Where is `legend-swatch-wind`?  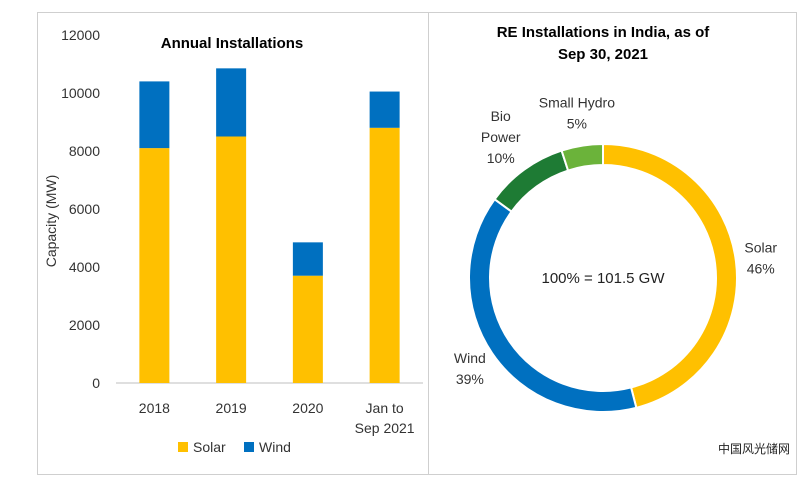 legend-swatch-wind is located at coordinates (249, 447).